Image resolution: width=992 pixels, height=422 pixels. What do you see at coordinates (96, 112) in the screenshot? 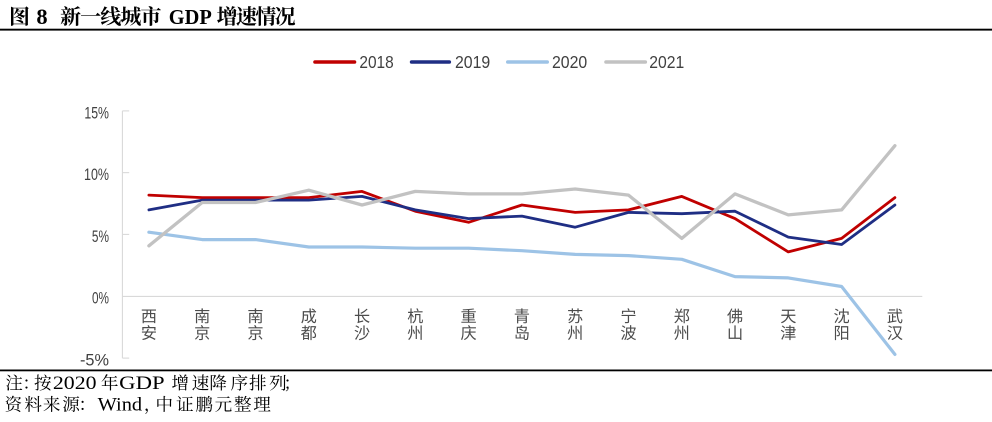
I see `svg-text: 15%` at bounding box center [96, 112].